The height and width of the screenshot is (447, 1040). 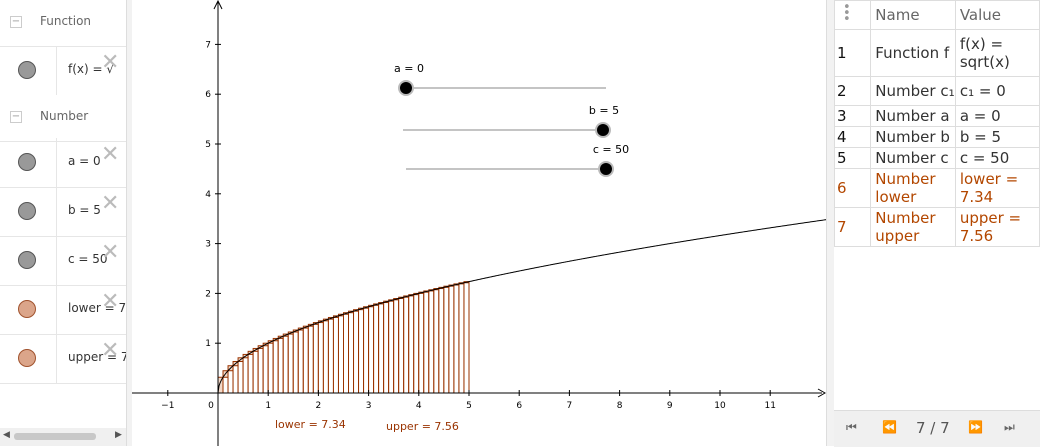 I want to click on slider: a = 0, so click(x=500, y=79).